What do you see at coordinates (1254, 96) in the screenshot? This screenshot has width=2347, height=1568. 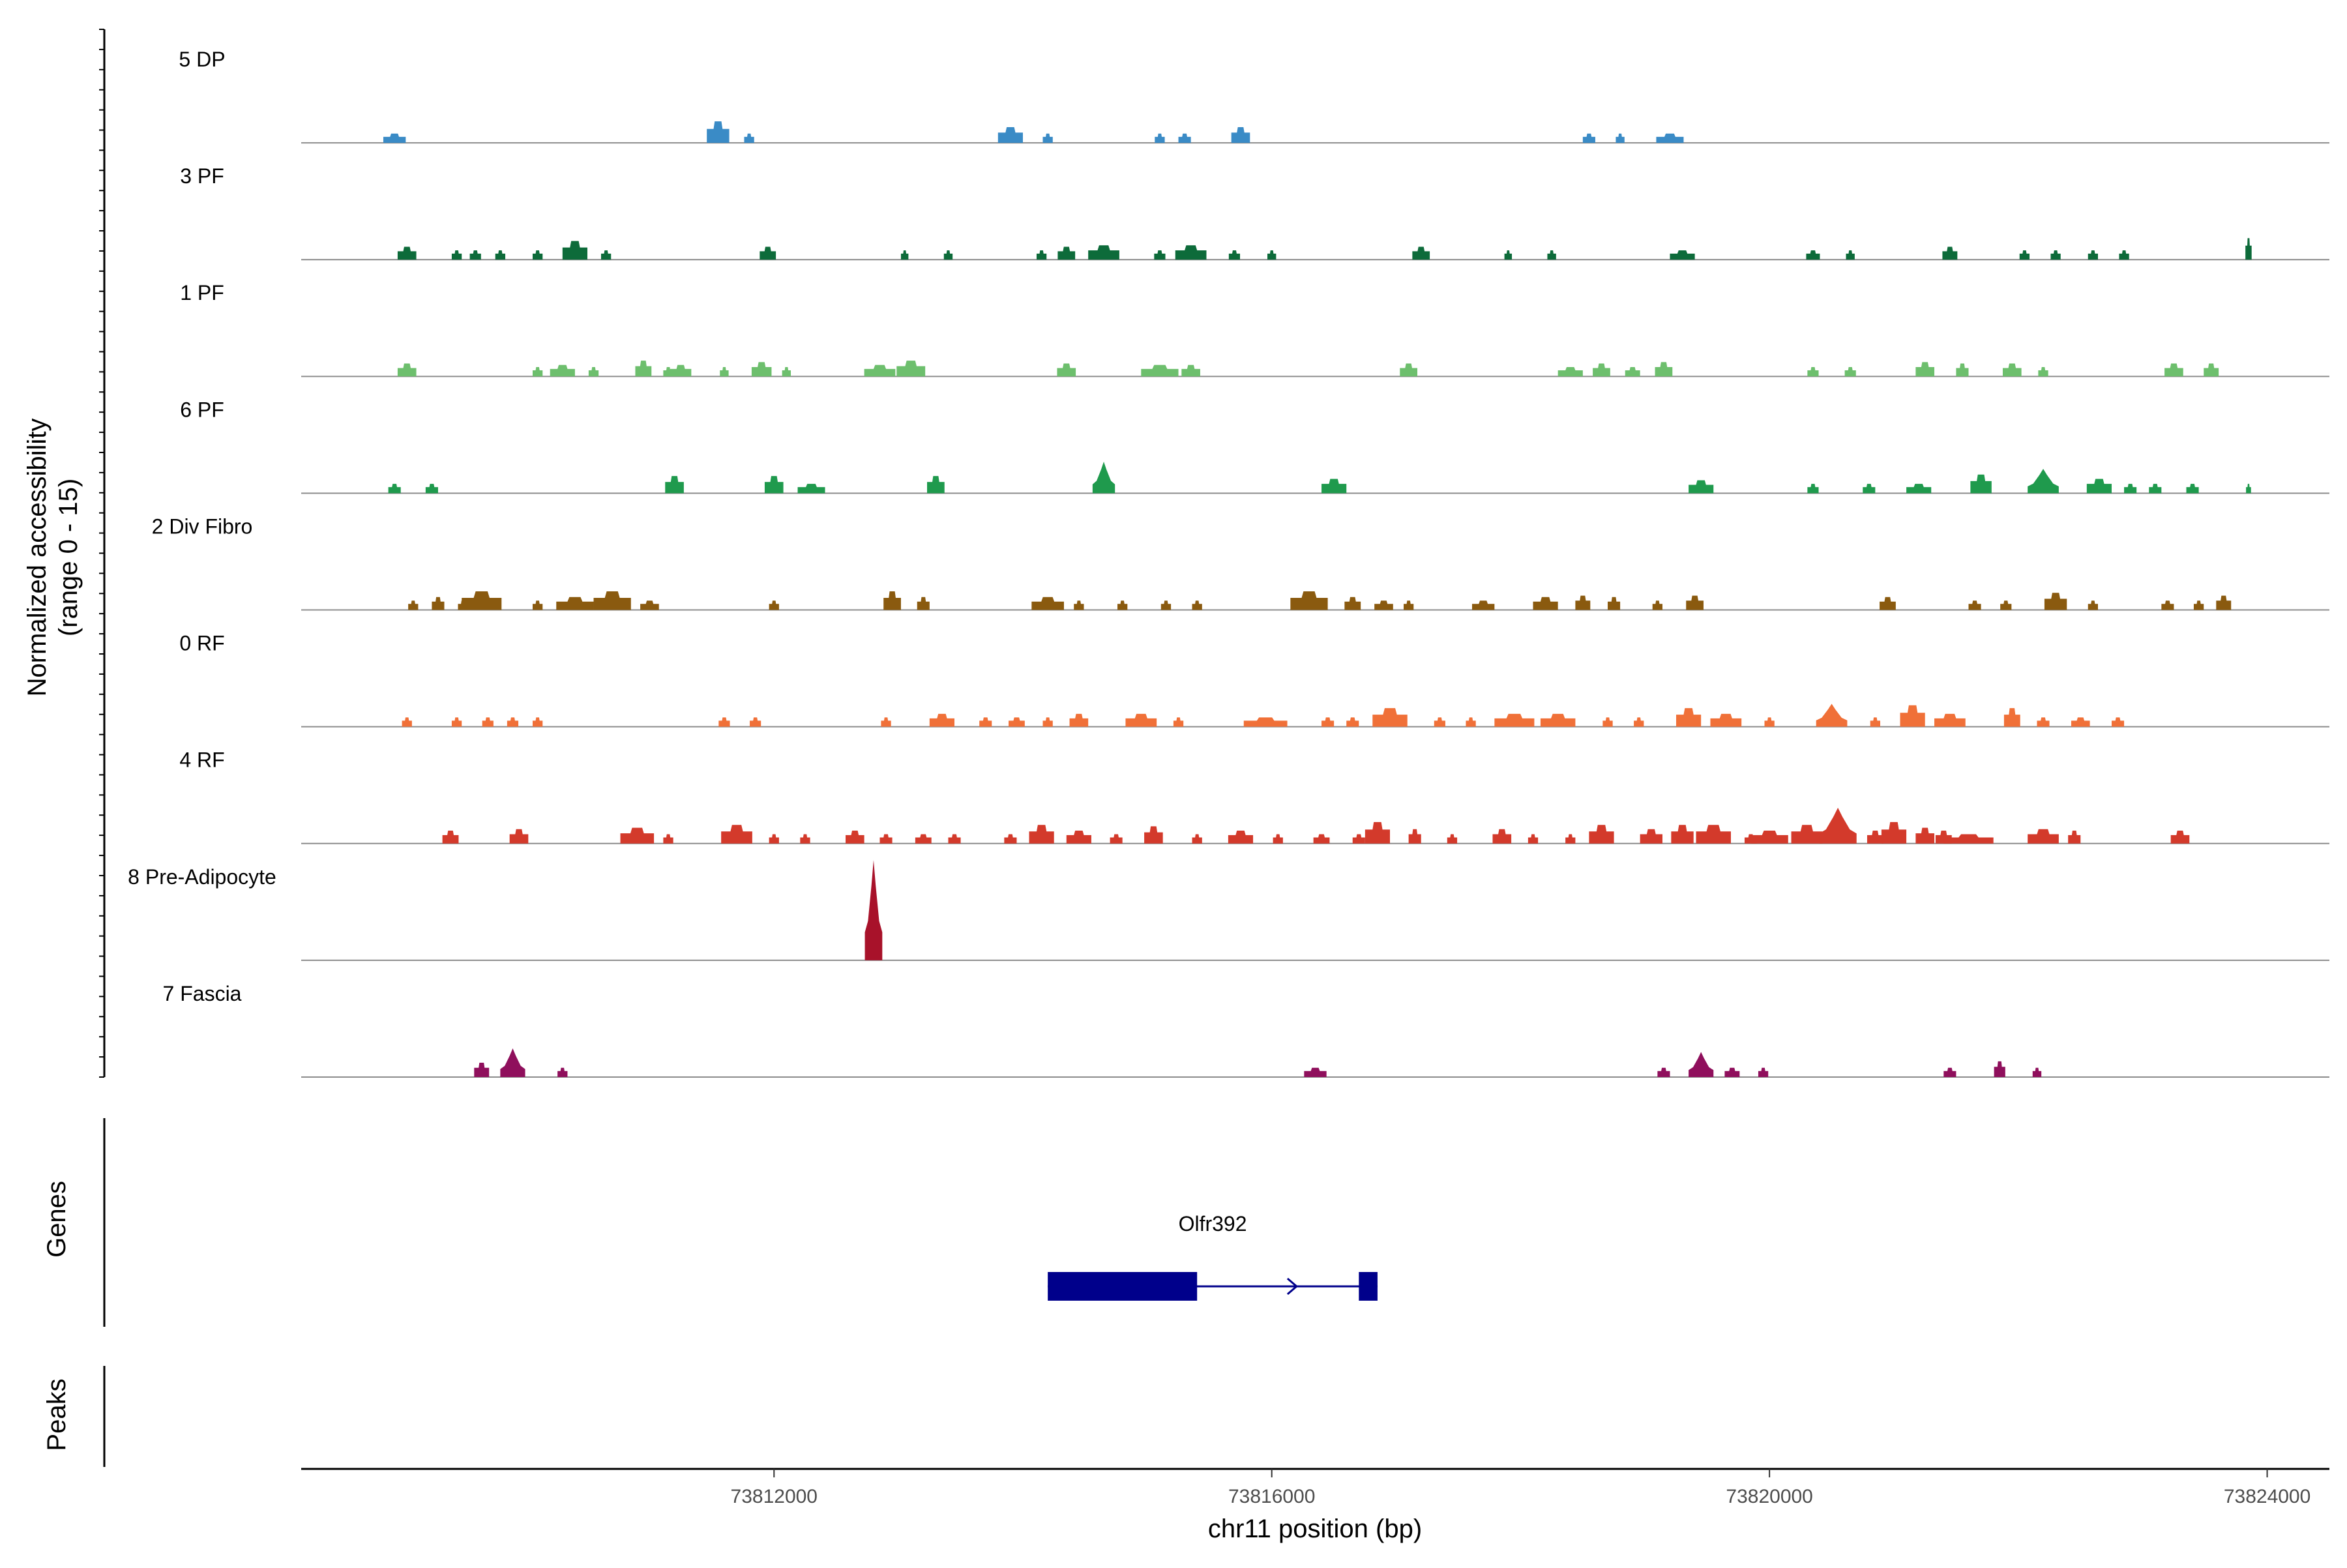 I see `track-5-dp: 5 DP` at bounding box center [1254, 96].